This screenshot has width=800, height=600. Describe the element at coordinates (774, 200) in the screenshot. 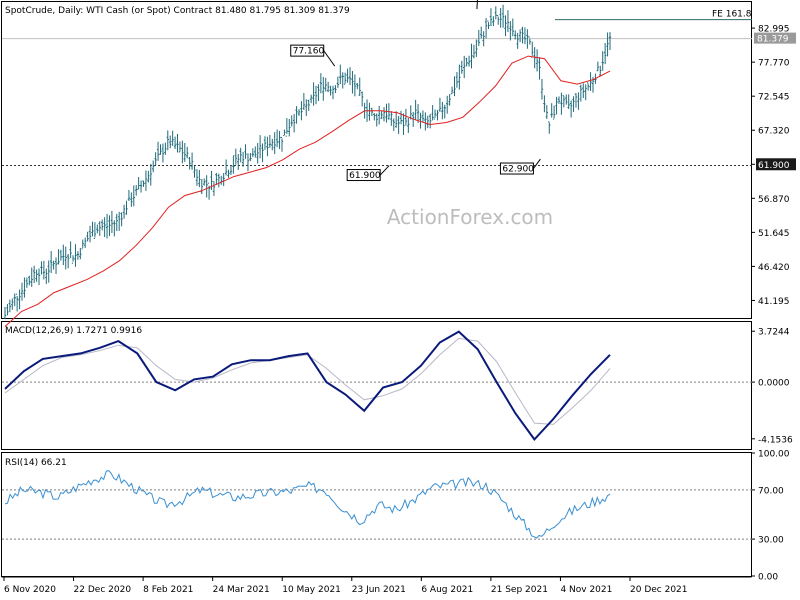

I see `price-tick-label: 56.870` at that location.